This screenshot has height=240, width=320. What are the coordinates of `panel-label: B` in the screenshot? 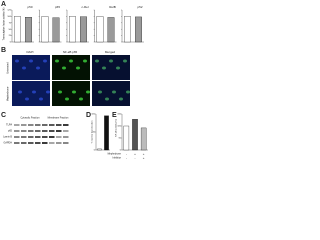 It's located at (3, 50).